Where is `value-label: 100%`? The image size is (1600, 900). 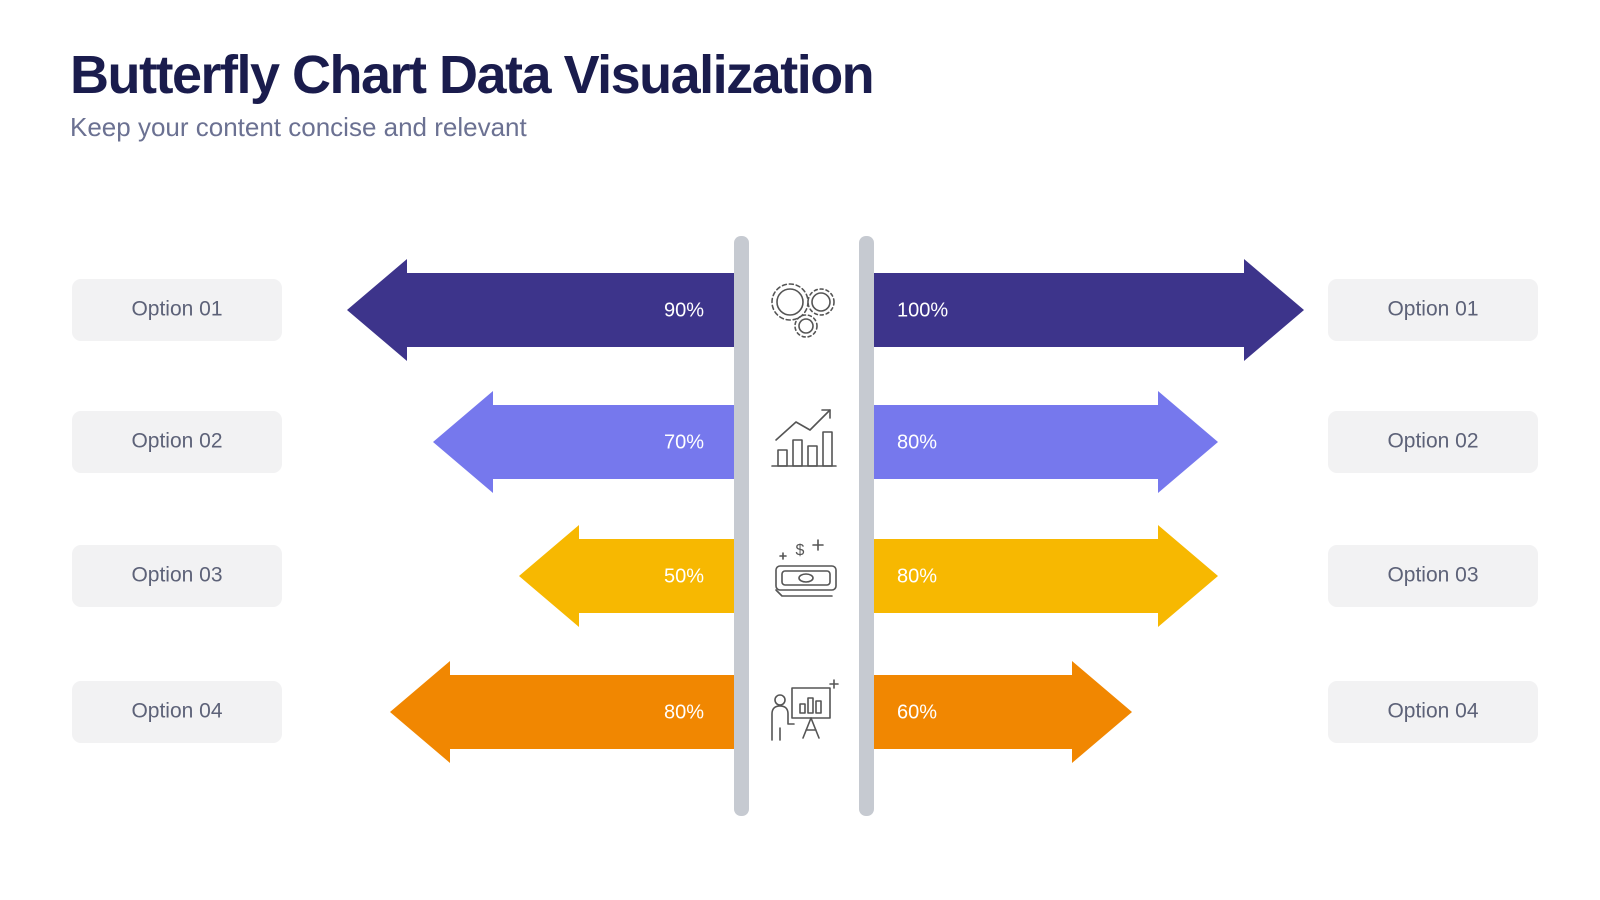
value-label: 100% is located at coordinates (922, 310).